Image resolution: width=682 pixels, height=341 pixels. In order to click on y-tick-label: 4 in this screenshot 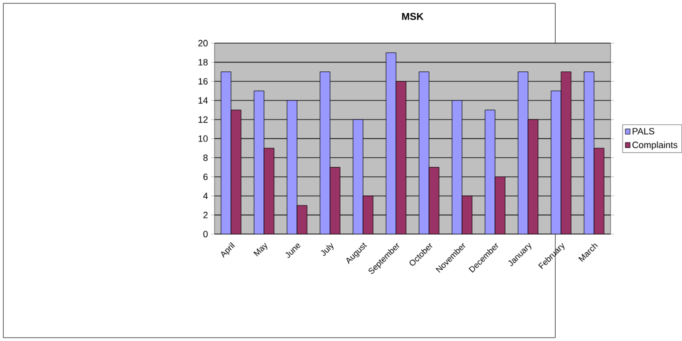, I will do `click(205, 196)`.